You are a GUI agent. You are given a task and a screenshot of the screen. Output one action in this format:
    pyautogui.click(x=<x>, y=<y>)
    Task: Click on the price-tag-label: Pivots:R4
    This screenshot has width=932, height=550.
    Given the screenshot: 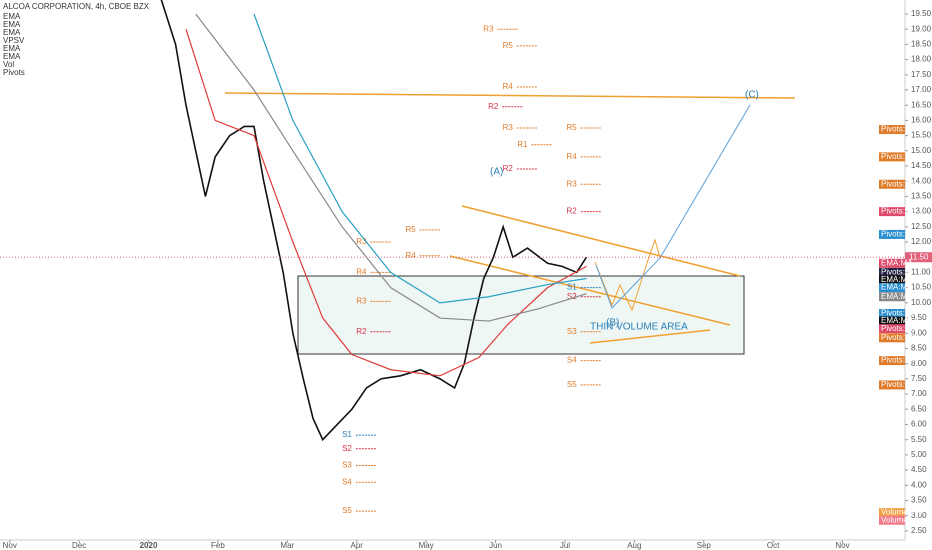 What is the action you would take?
    pyautogui.click(x=898, y=156)
    